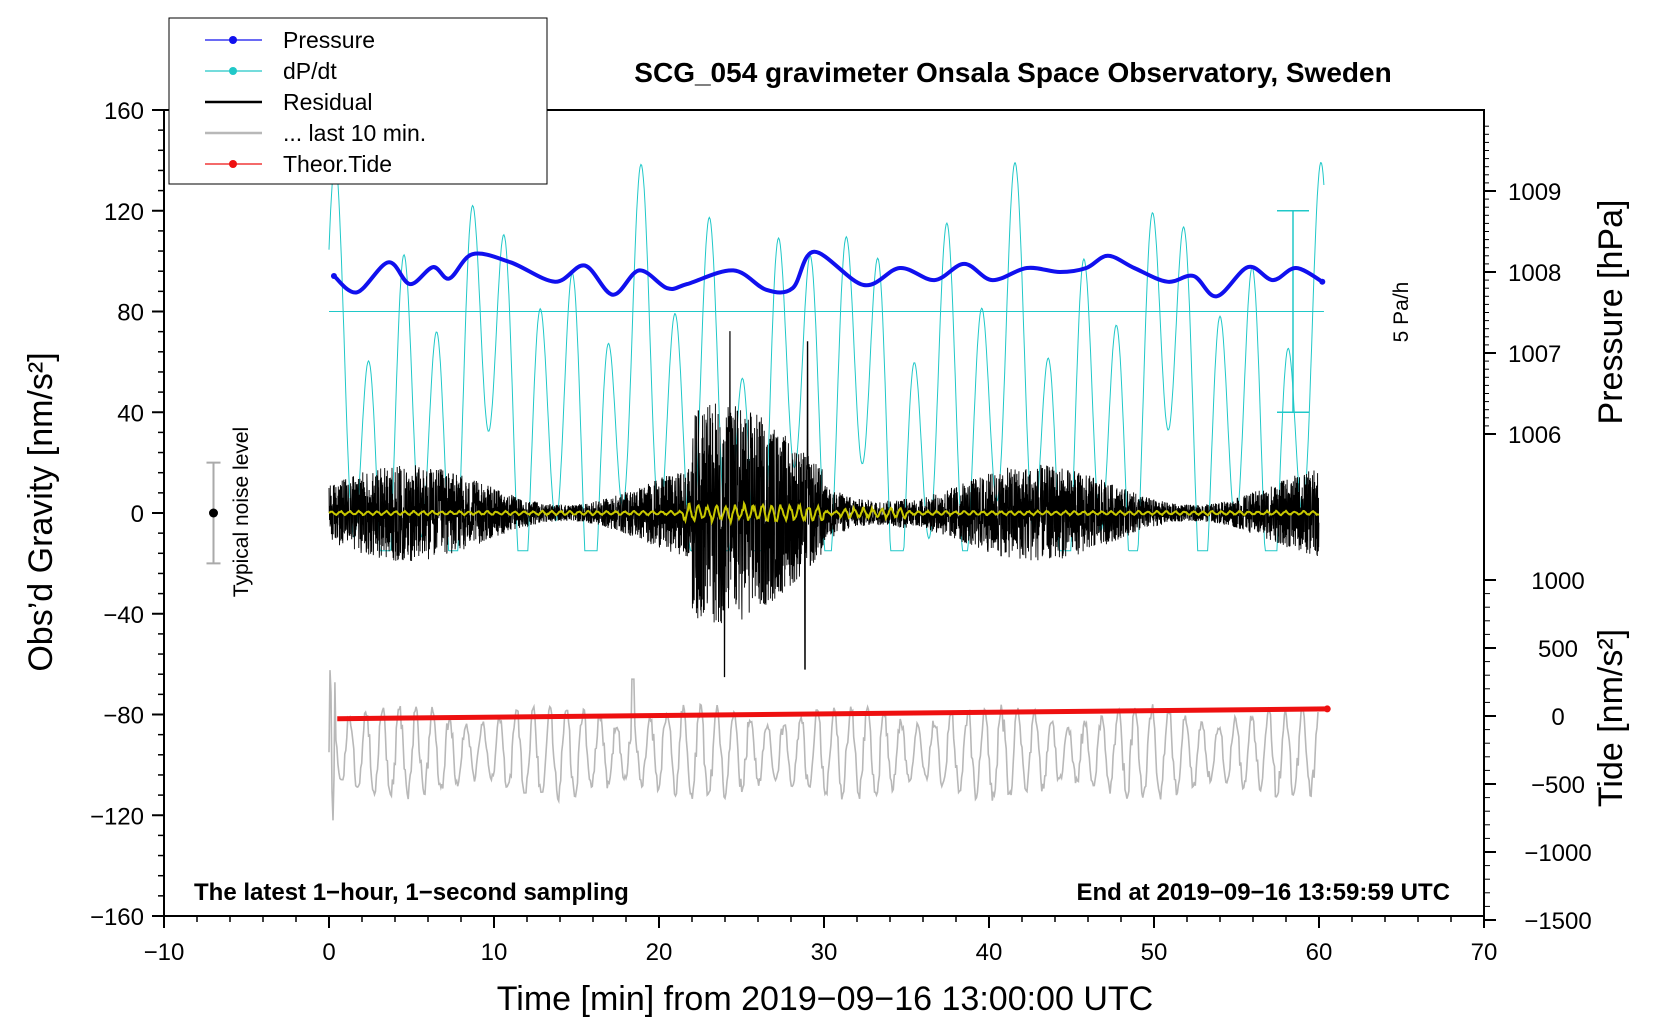  What do you see at coordinates (337, 164) in the screenshot?
I see `legend-label: Theor.Tide` at bounding box center [337, 164].